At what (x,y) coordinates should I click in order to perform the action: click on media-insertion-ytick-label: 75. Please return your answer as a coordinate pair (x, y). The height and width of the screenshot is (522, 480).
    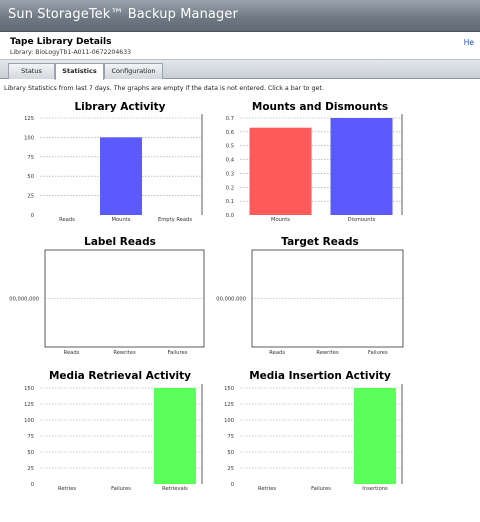
    Looking at the image, I should click on (230, 437).